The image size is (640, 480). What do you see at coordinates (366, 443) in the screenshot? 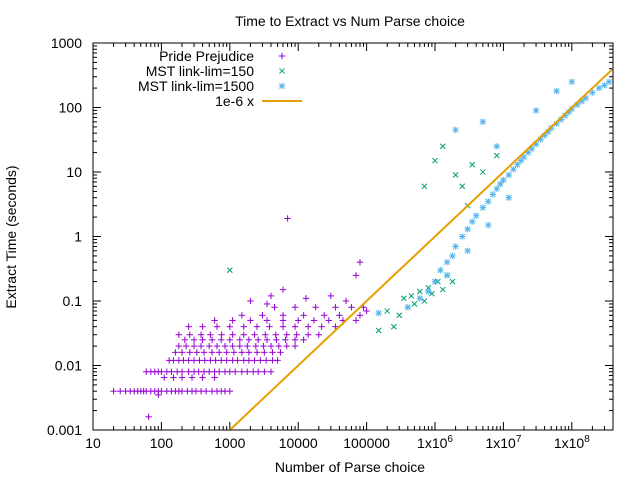
I see `x-tick-label: 100000` at bounding box center [366, 443].